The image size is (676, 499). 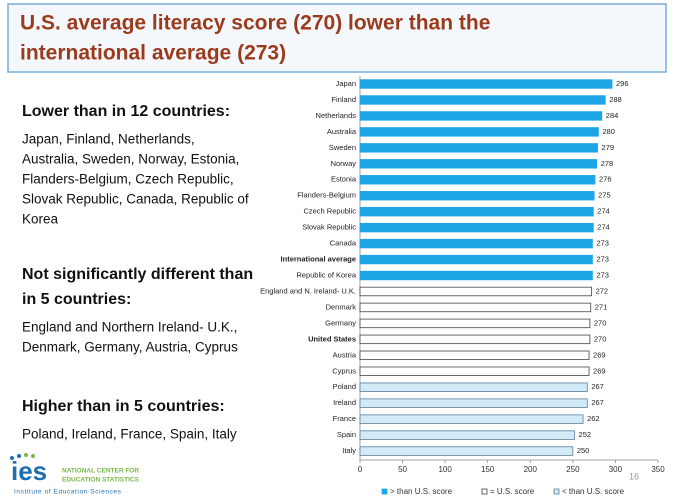 I want to click on value-label: 280, so click(x=608, y=131).